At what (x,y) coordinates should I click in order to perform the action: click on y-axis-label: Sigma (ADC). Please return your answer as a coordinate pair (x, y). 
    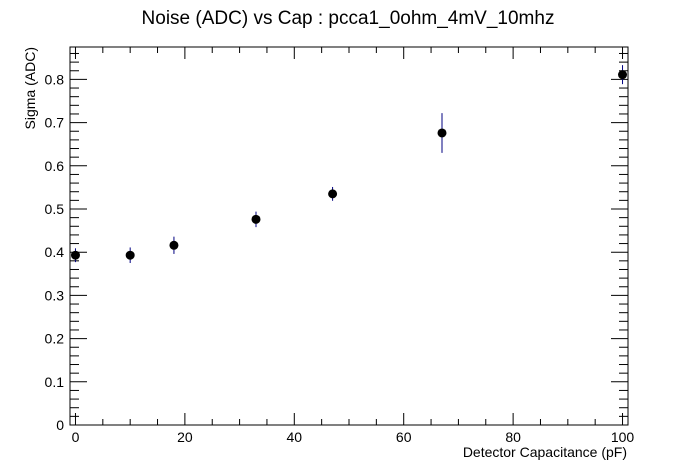
    Looking at the image, I should click on (30, 88).